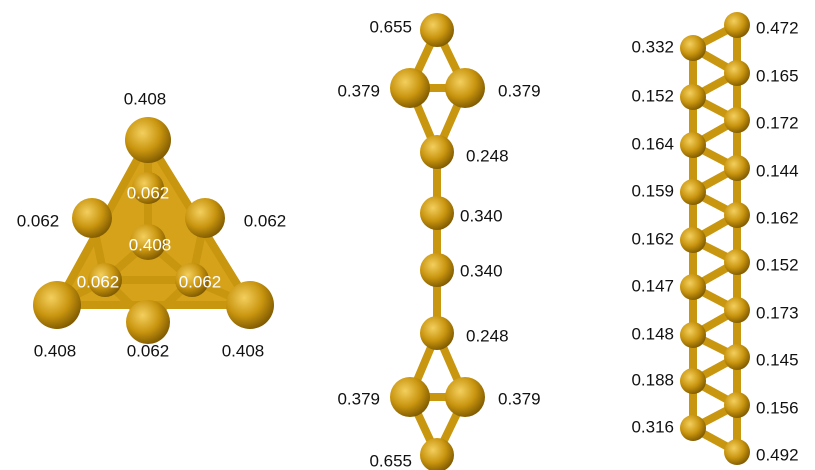 The height and width of the screenshot is (470, 815). Describe the element at coordinates (652, 426) in the screenshot. I see `charge-label: 0.316` at that location.